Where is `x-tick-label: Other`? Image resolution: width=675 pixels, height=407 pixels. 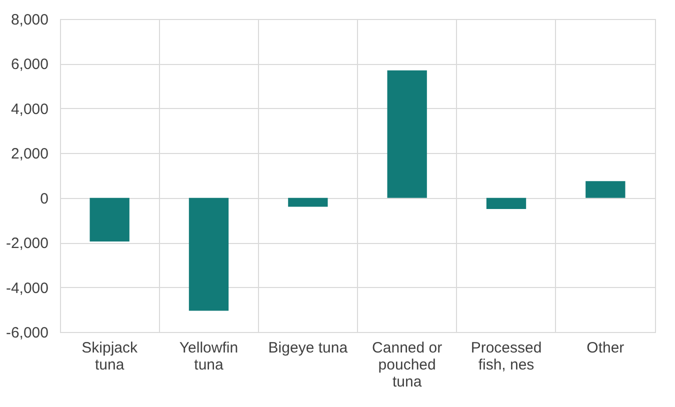
x-tick-label: Other is located at coordinates (605, 348).